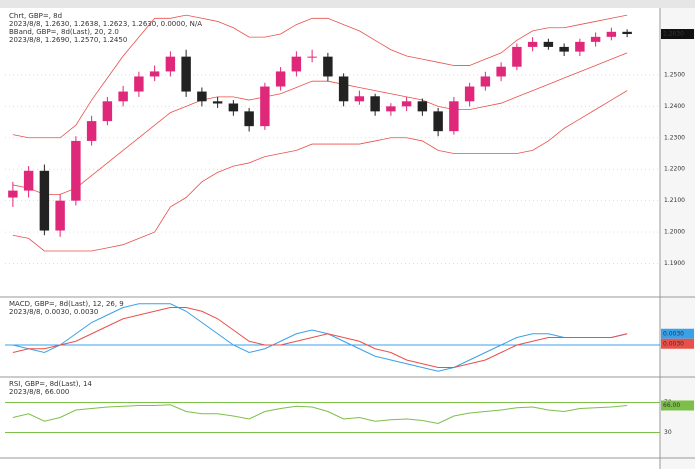  I want to click on y-tick-label: 30, so click(668, 432).